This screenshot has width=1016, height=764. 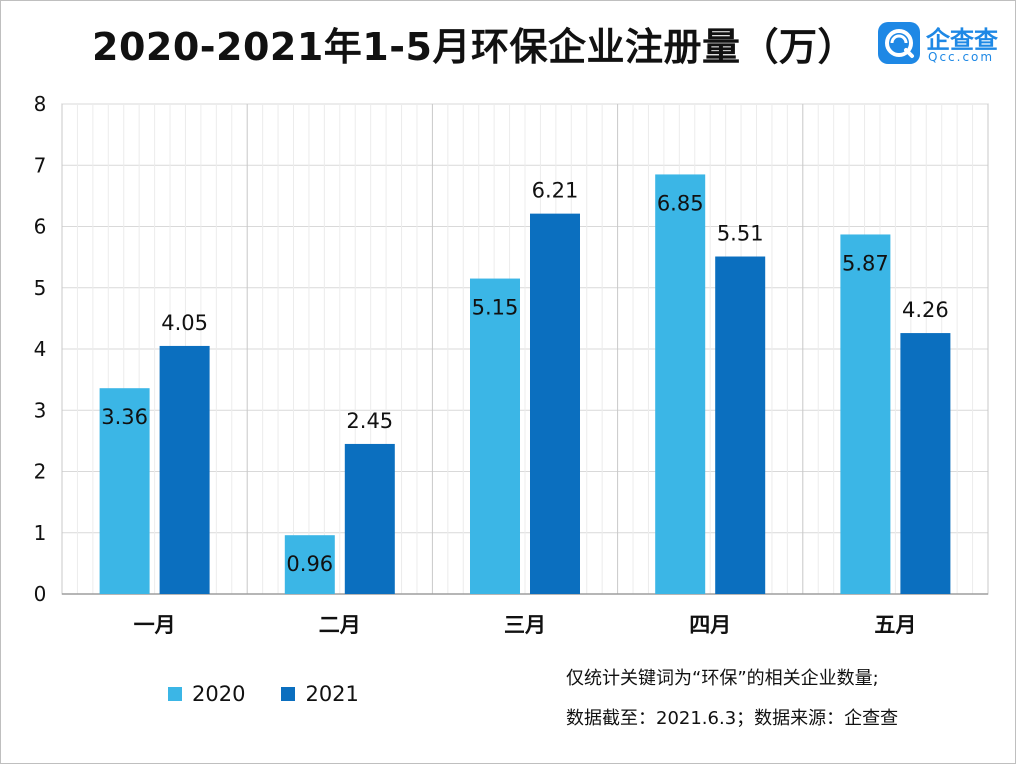 What do you see at coordinates (40, 104) in the screenshot?
I see `y-tick-label: 8` at bounding box center [40, 104].